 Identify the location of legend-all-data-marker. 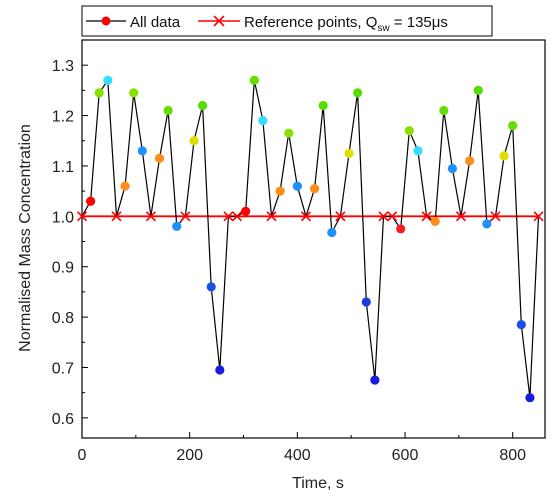
(106, 21).